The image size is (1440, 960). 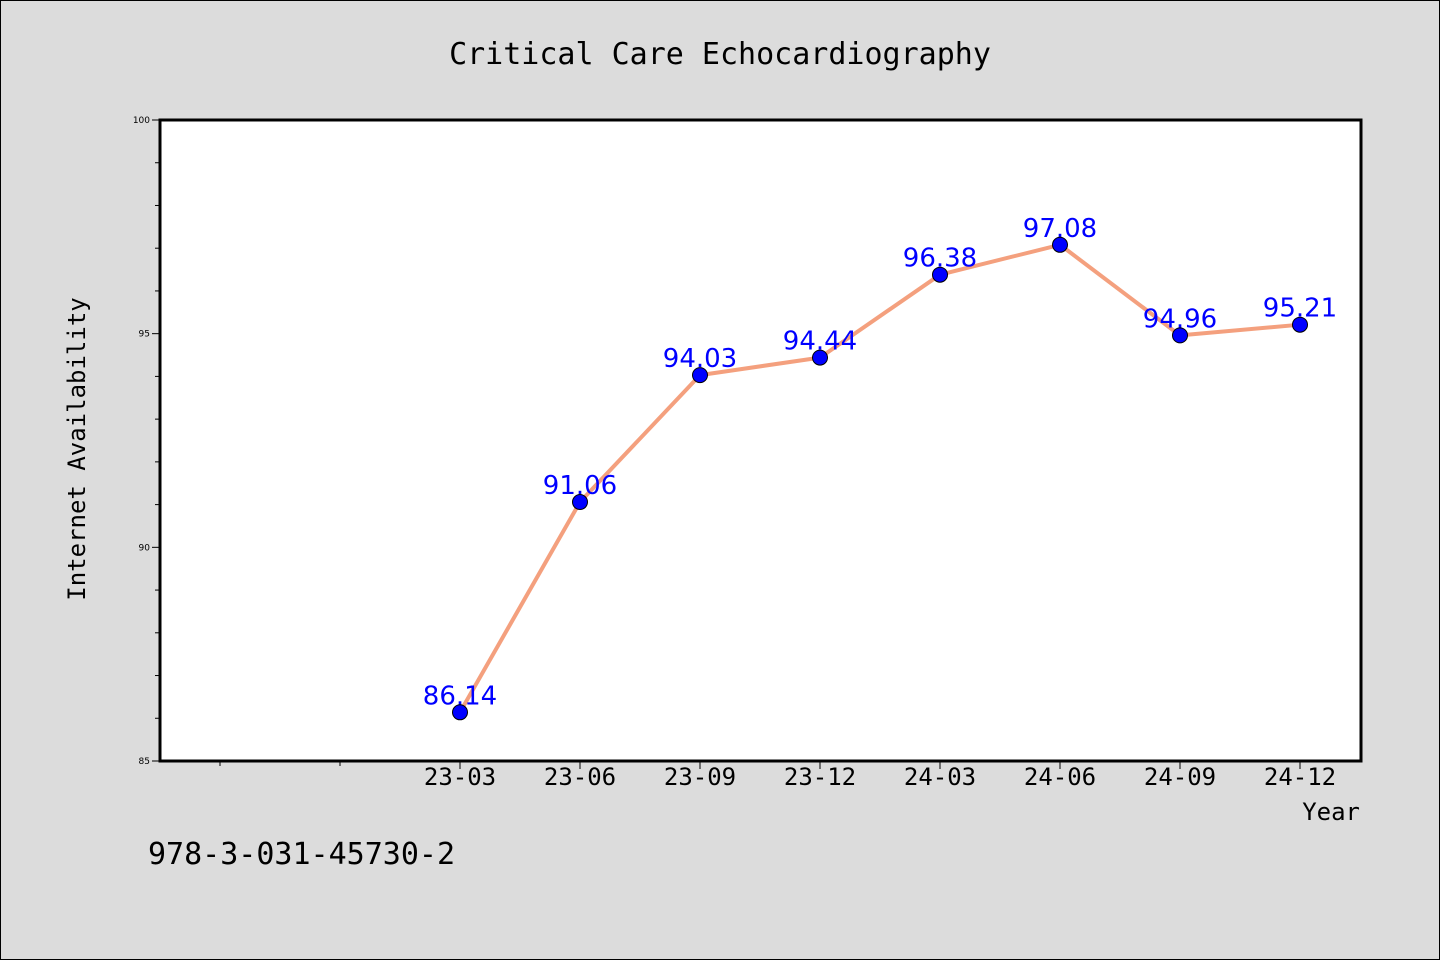 I want to click on isbn-text: 978-3-031-45730-2, so click(x=301, y=854).